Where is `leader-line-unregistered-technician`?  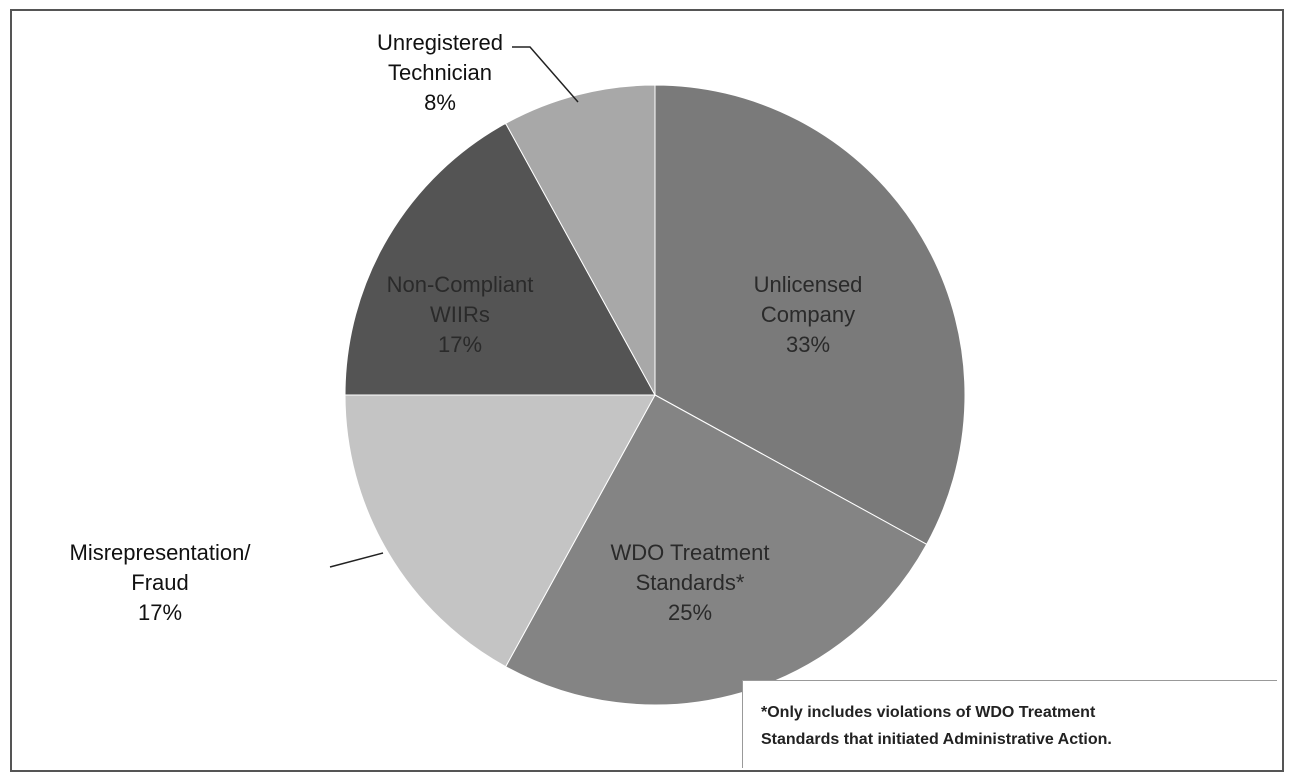
leader-line-unregistered-technician is located at coordinates (545, 74).